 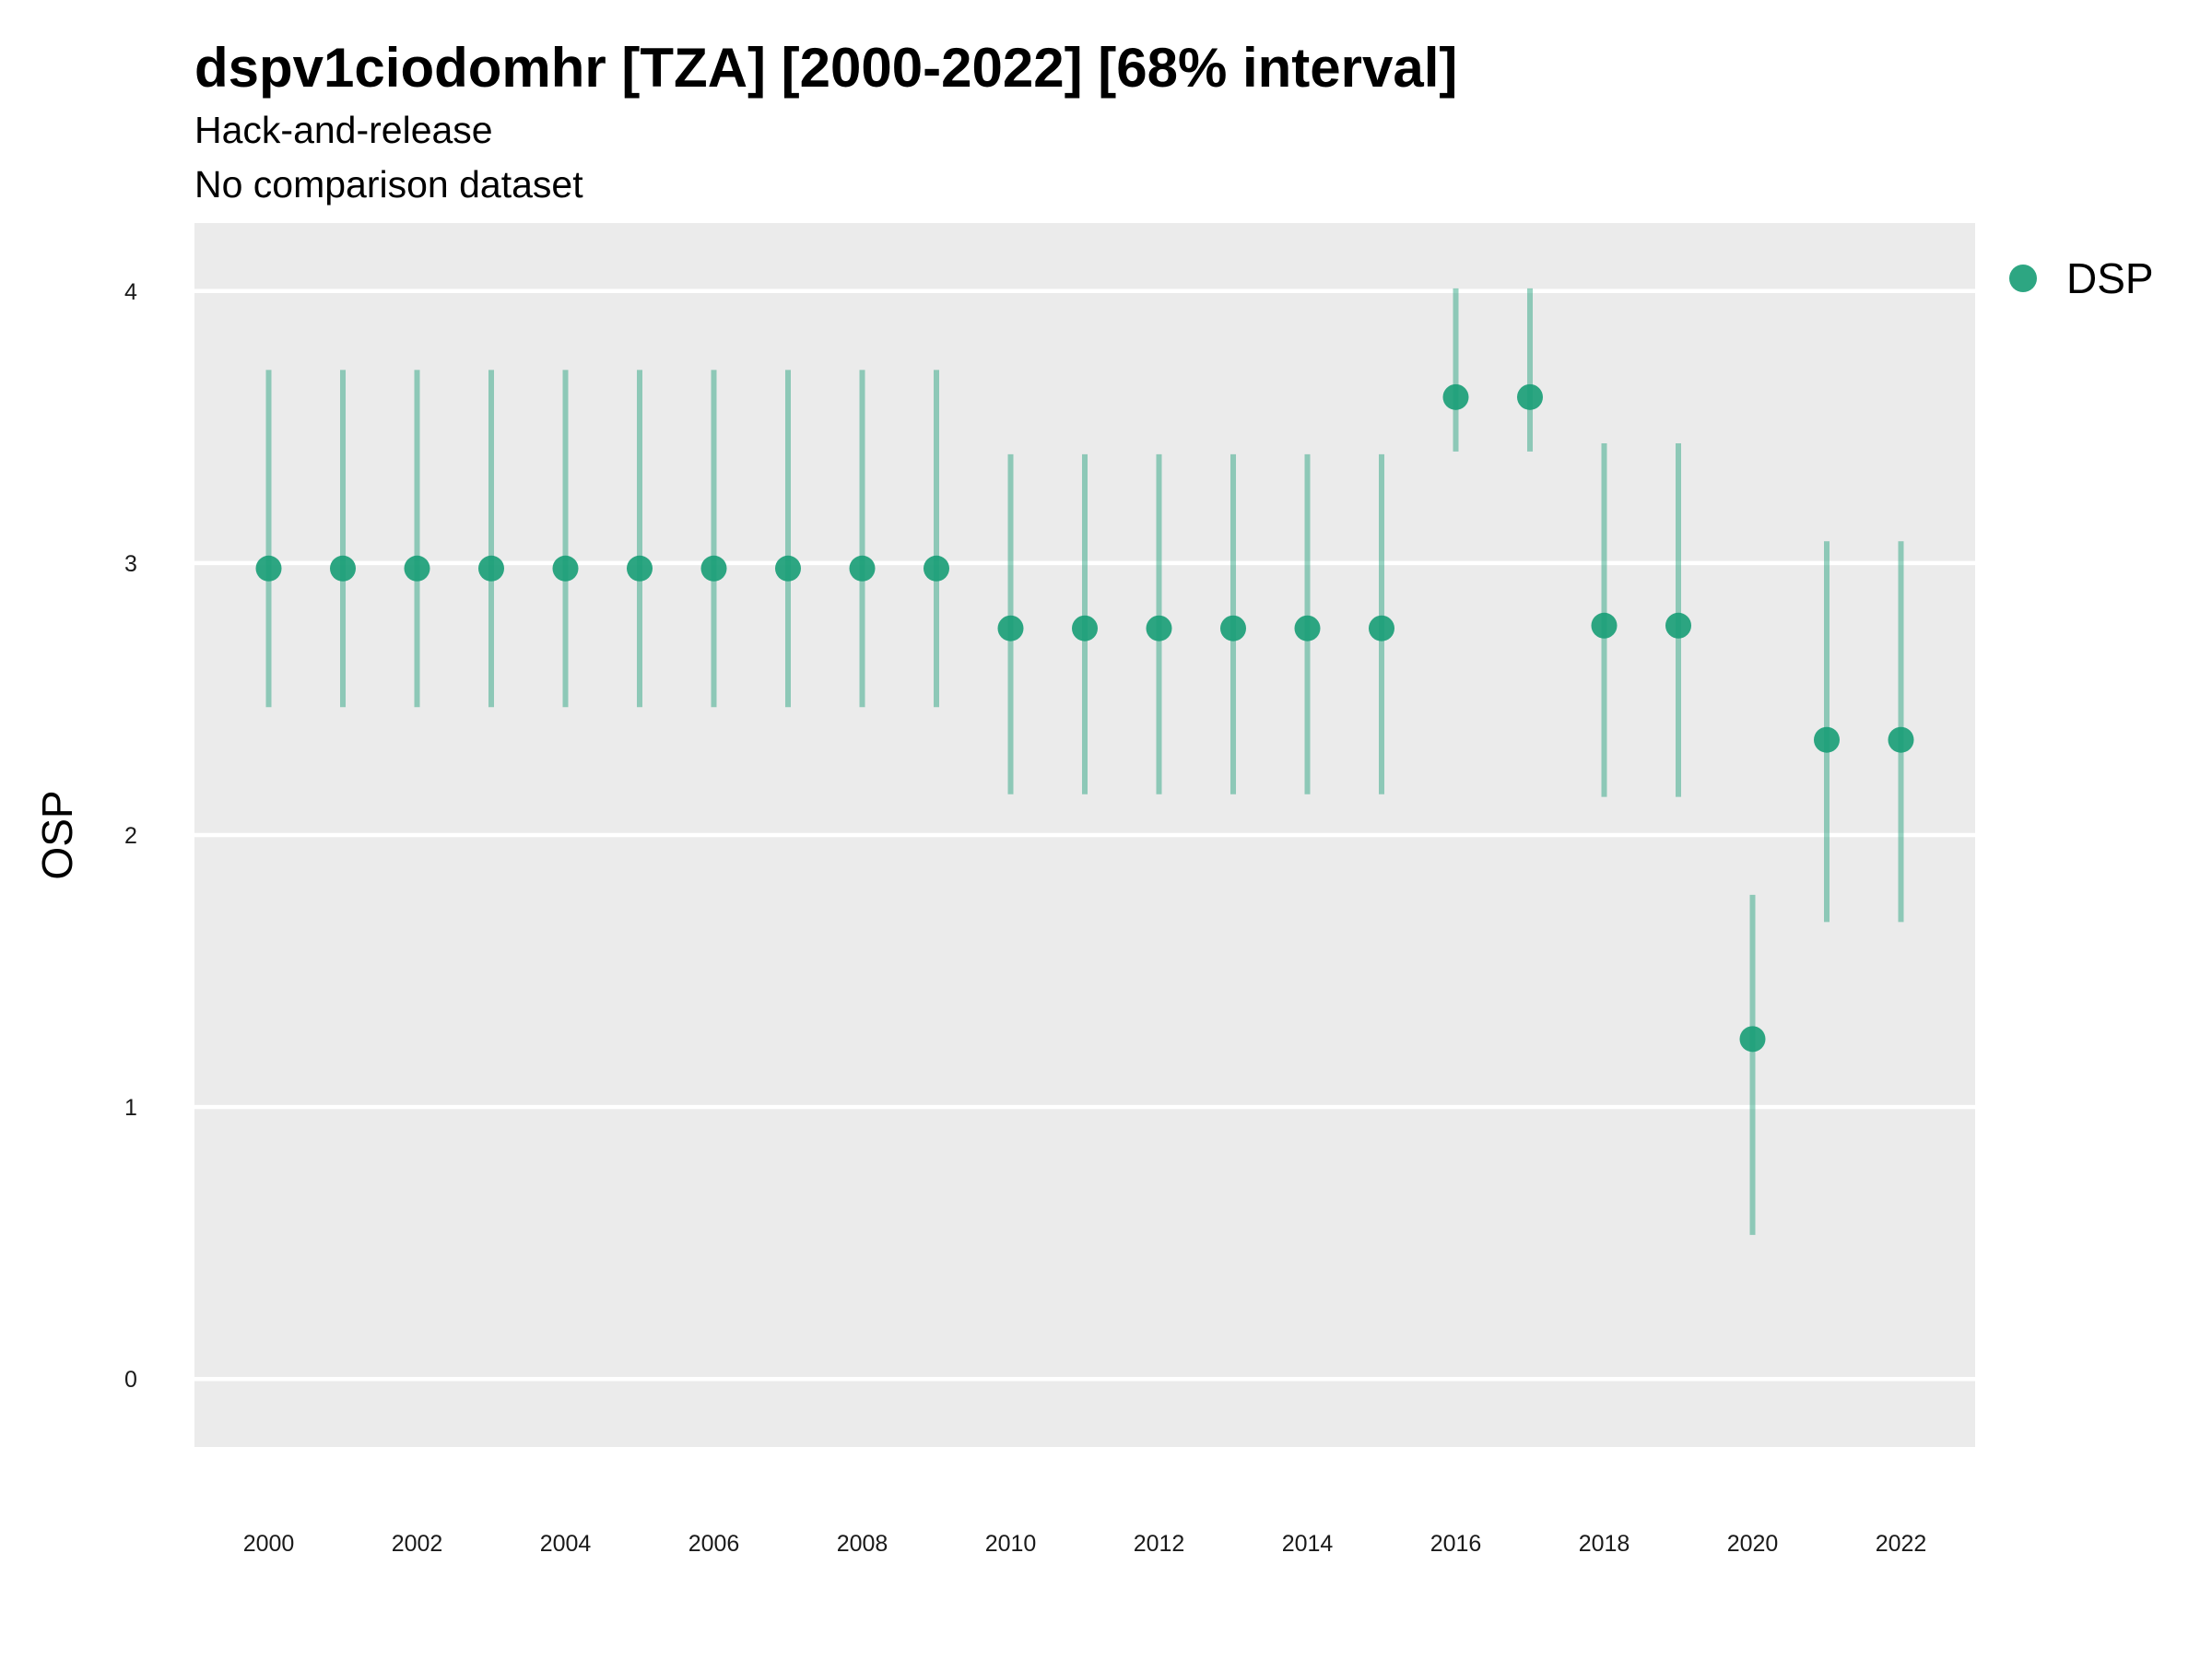 What do you see at coordinates (565, 568) in the screenshot?
I see `data-point-2004` at bounding box center [565, 568].